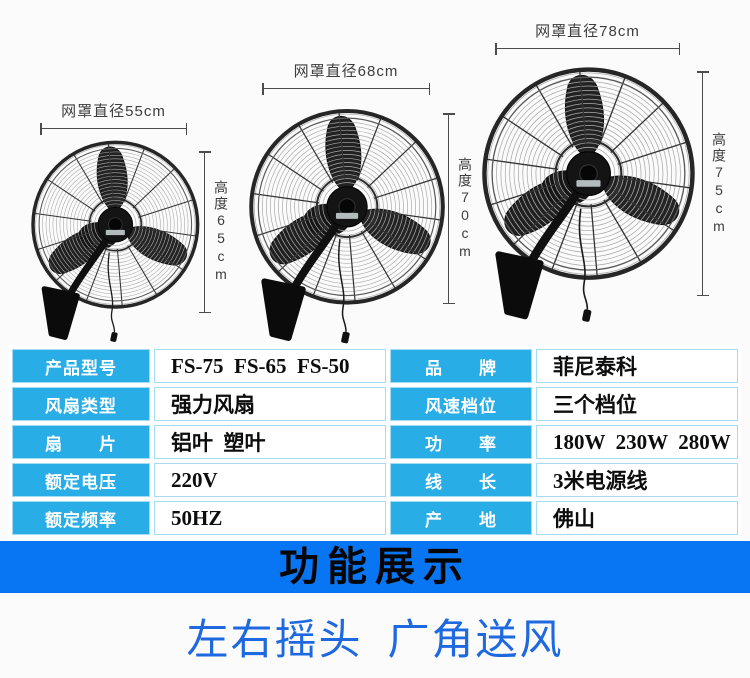 This screenshot has width=750, height=678. What do you see at coordinates (465, 208) in the screenshot?
I see `height-label-medium: 高度70cm` at bounding box center [465, 208].